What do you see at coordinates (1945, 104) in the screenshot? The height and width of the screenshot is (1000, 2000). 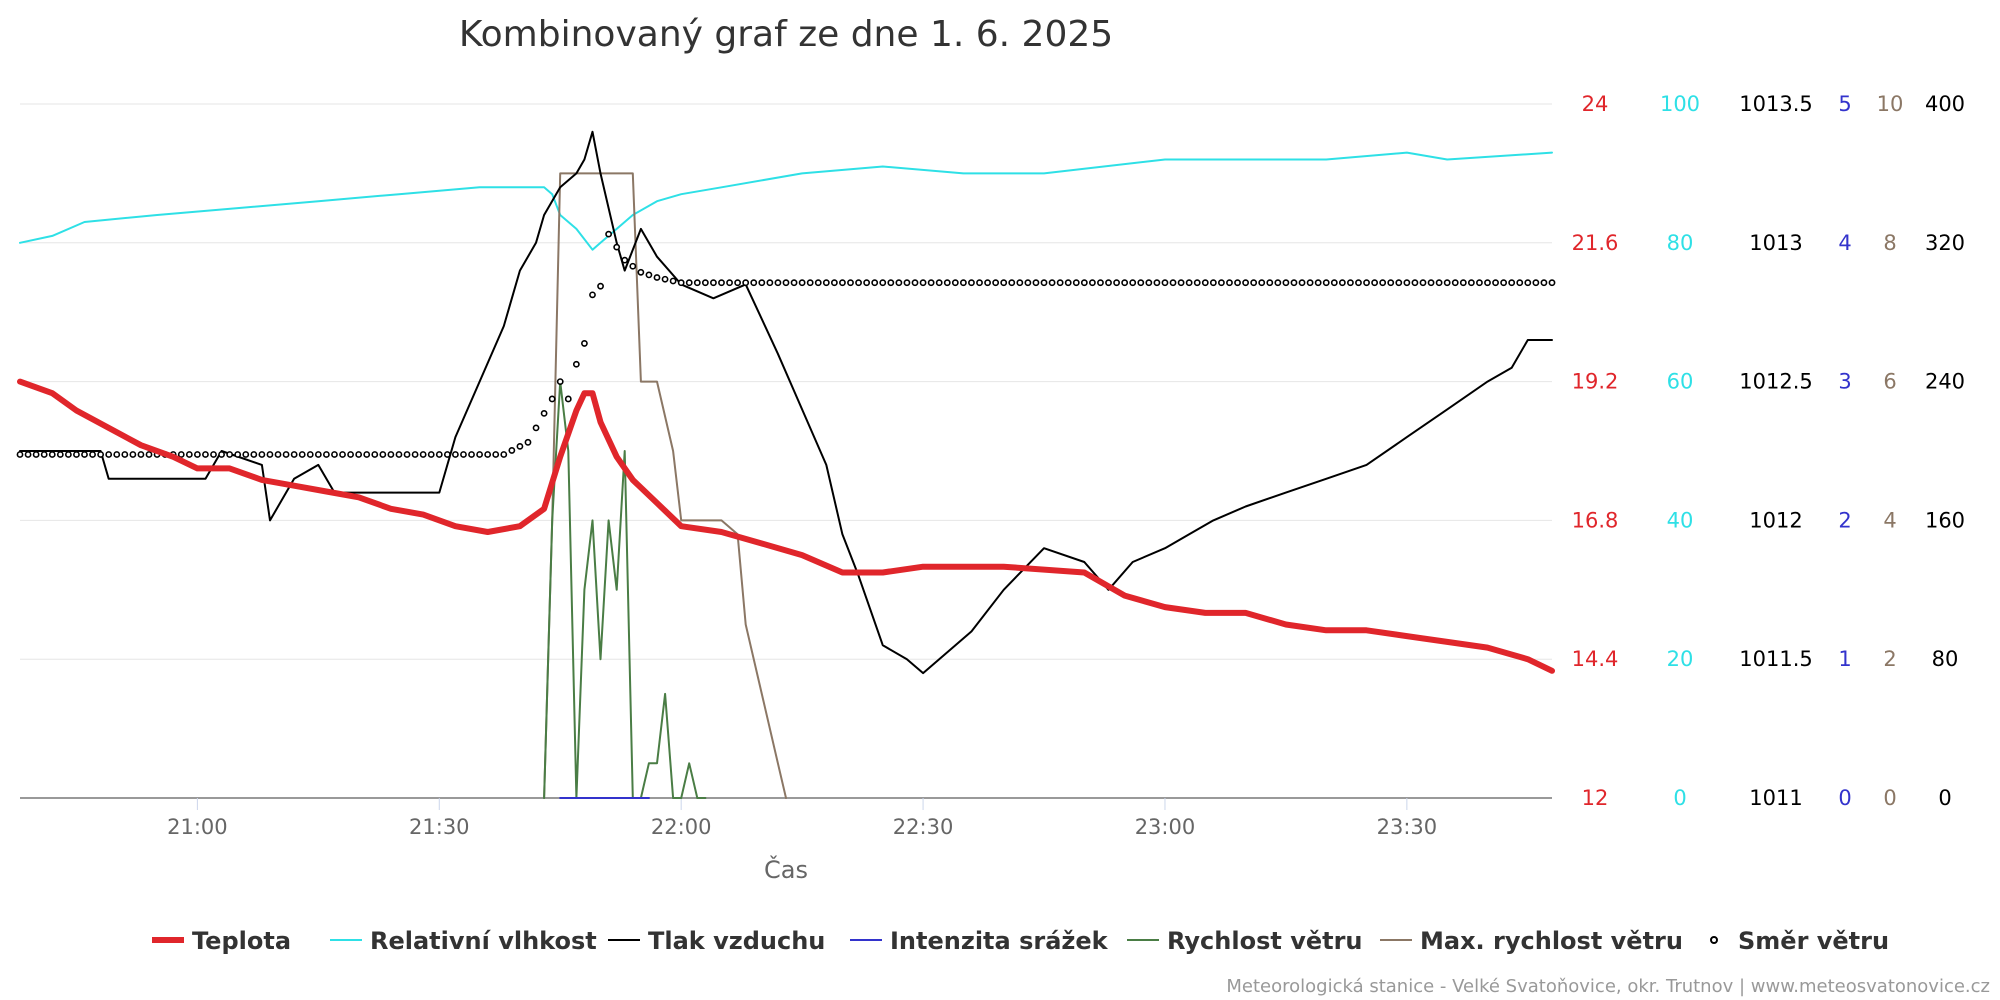 I see `y-tick-label: 400` at bounding box center [1945, 104].